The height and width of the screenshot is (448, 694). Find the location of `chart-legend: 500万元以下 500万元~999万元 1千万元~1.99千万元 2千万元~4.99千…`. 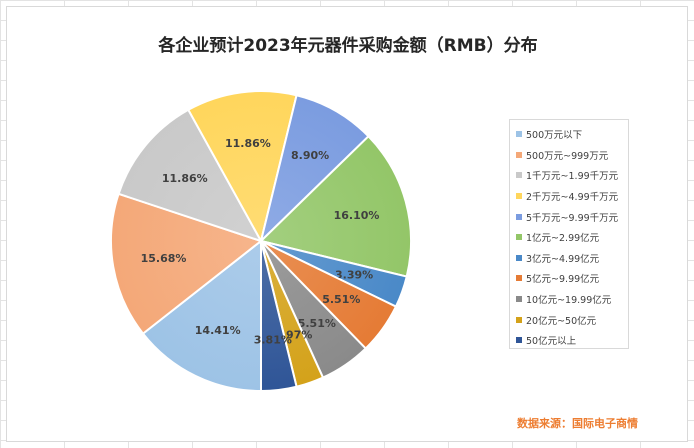

chart-legend: 500万元以下 500万元~999万元 1千万元~1.99千万元 2千万元~4.99千… is located at coordinates (569, 234).